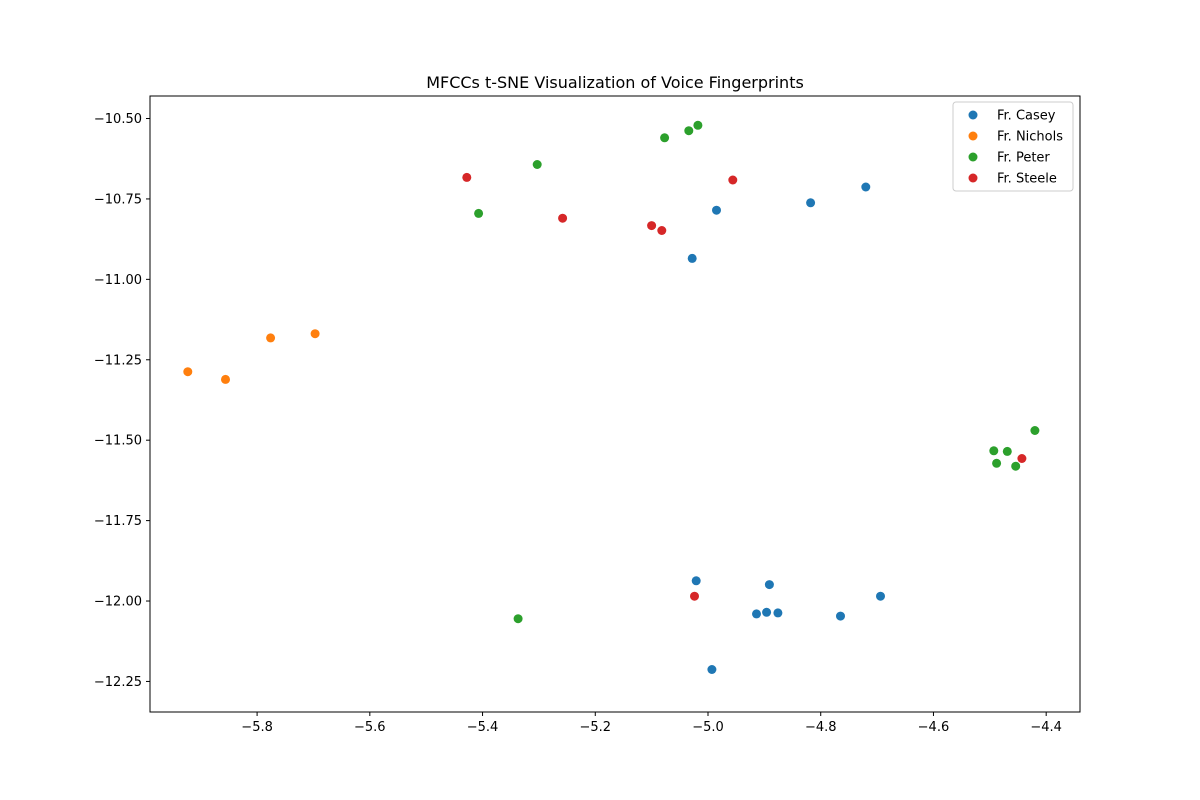 This screenshot has height=800, width=1200. What do you see at coordinates (595, 727) in the screenshot?
I see `x-tick-label: −5.2` at bounding box center [595, 727].